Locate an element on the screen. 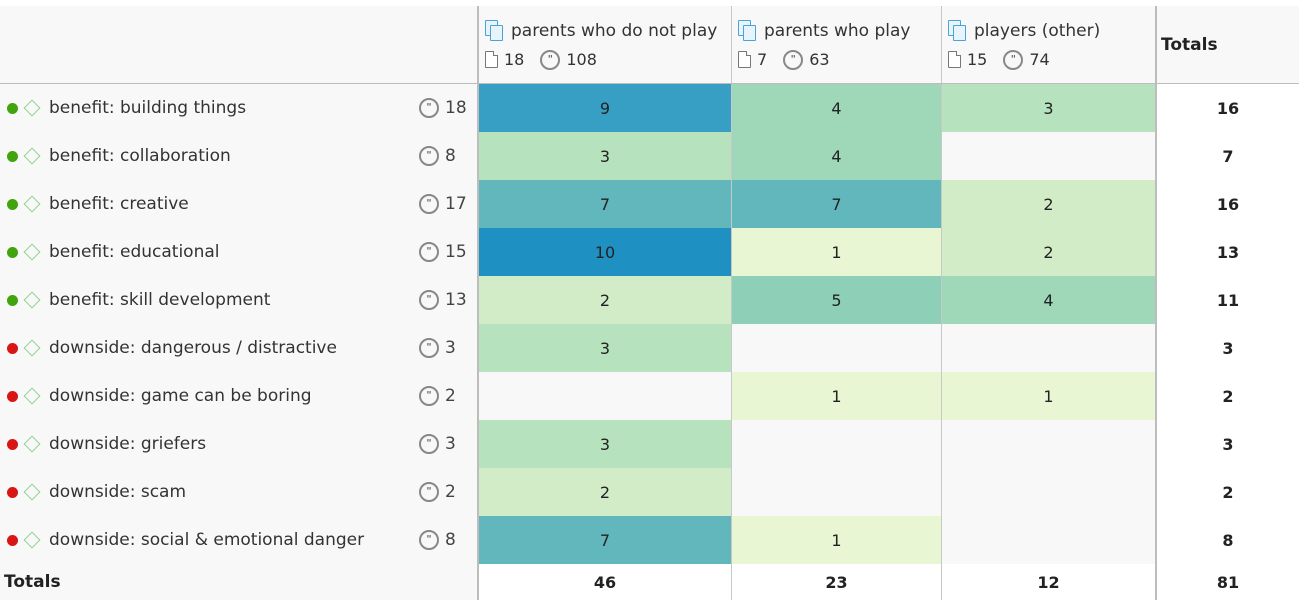  table-row: benefit: collaboration " 8 3 4 7 is located at coordinates (649, 156).